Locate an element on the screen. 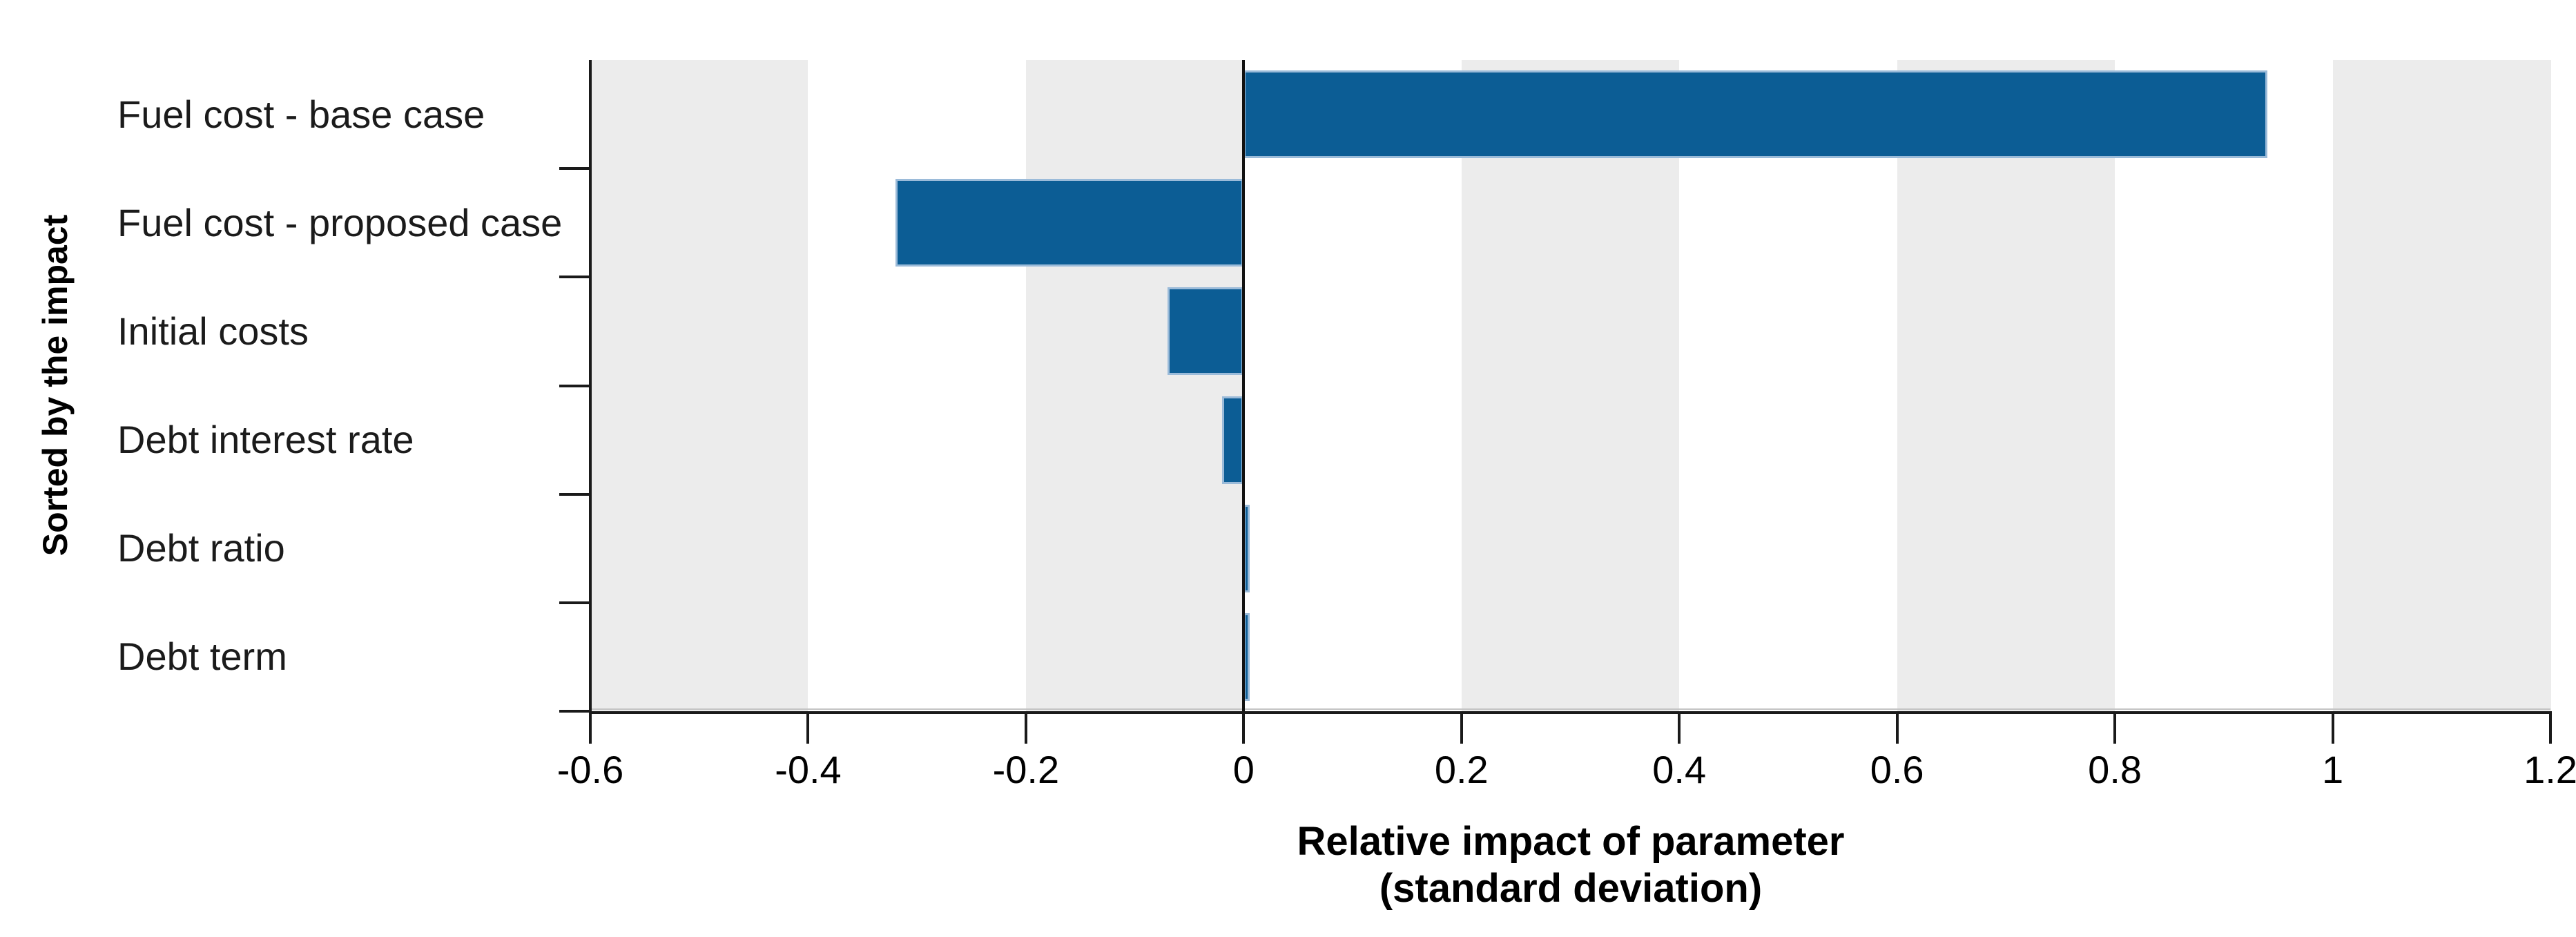  zero-baseline is located at coordinates (1244, 386).